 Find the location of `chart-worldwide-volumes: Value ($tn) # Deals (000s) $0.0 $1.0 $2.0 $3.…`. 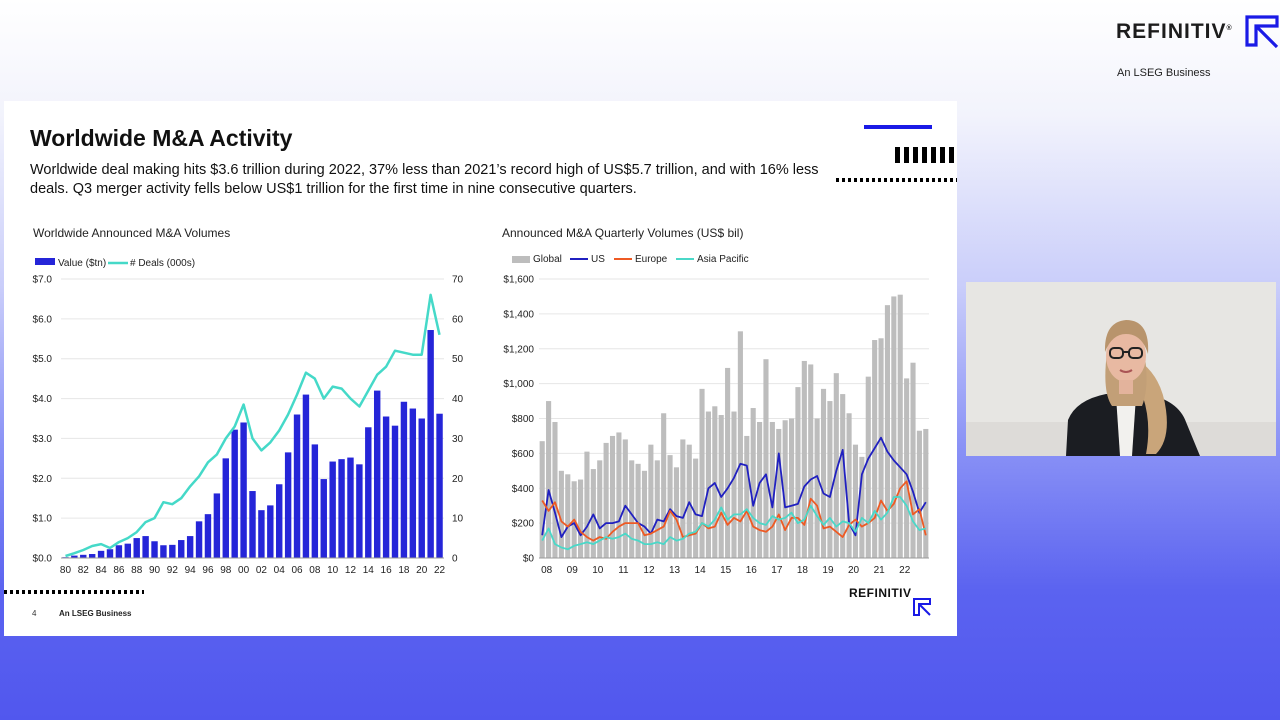

chart-worldwide-volumes: Value ($tn) # Deals (000s) $0.0 $1.0 $2.0 $3.… is located at coordinates (248, 417).